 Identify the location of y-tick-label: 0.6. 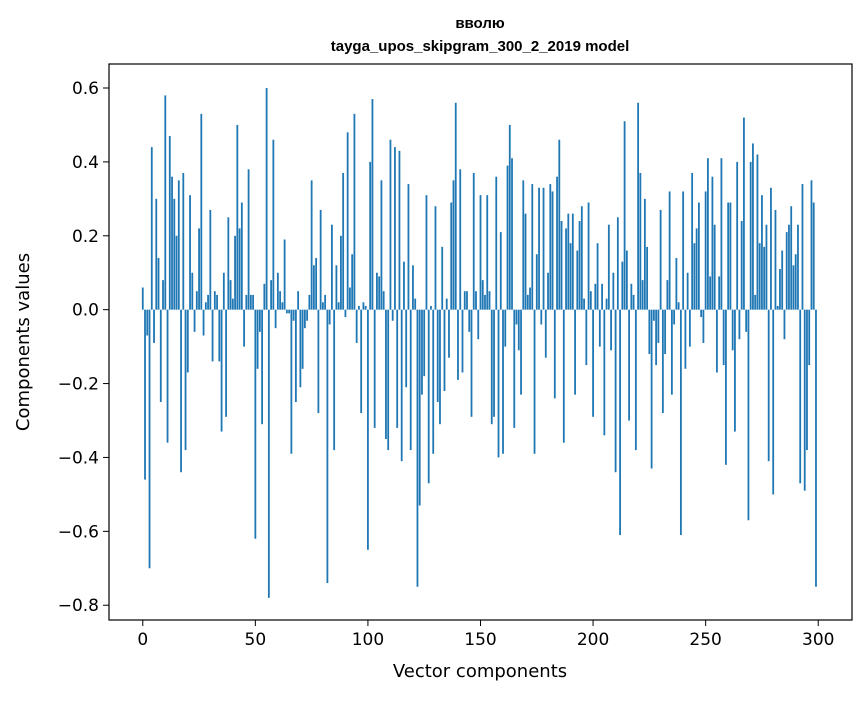
(85, 89).